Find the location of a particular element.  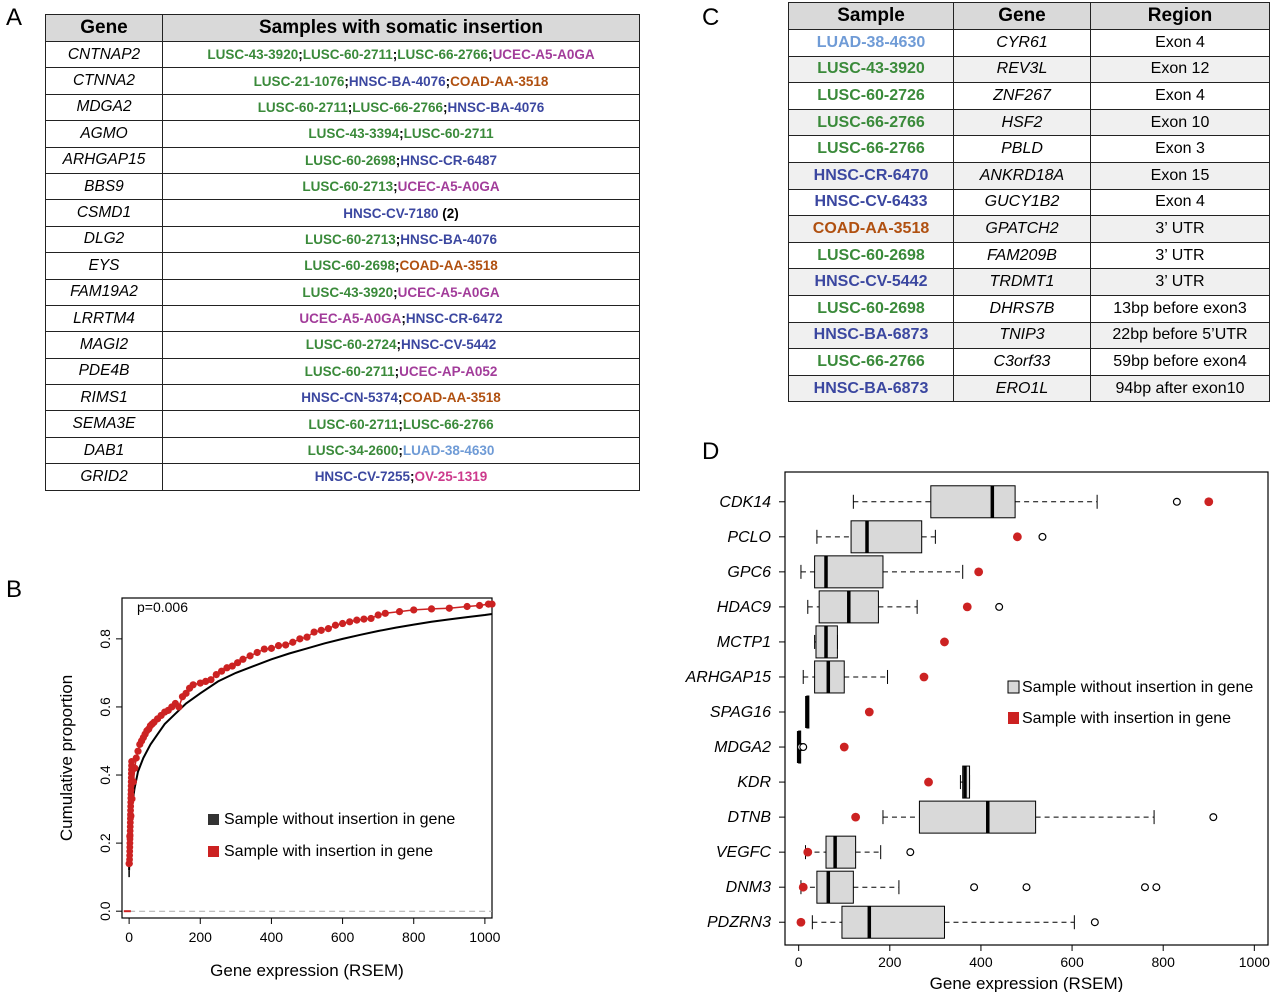

gene-label: PDZRN3 is located at coordinates (739, 922).